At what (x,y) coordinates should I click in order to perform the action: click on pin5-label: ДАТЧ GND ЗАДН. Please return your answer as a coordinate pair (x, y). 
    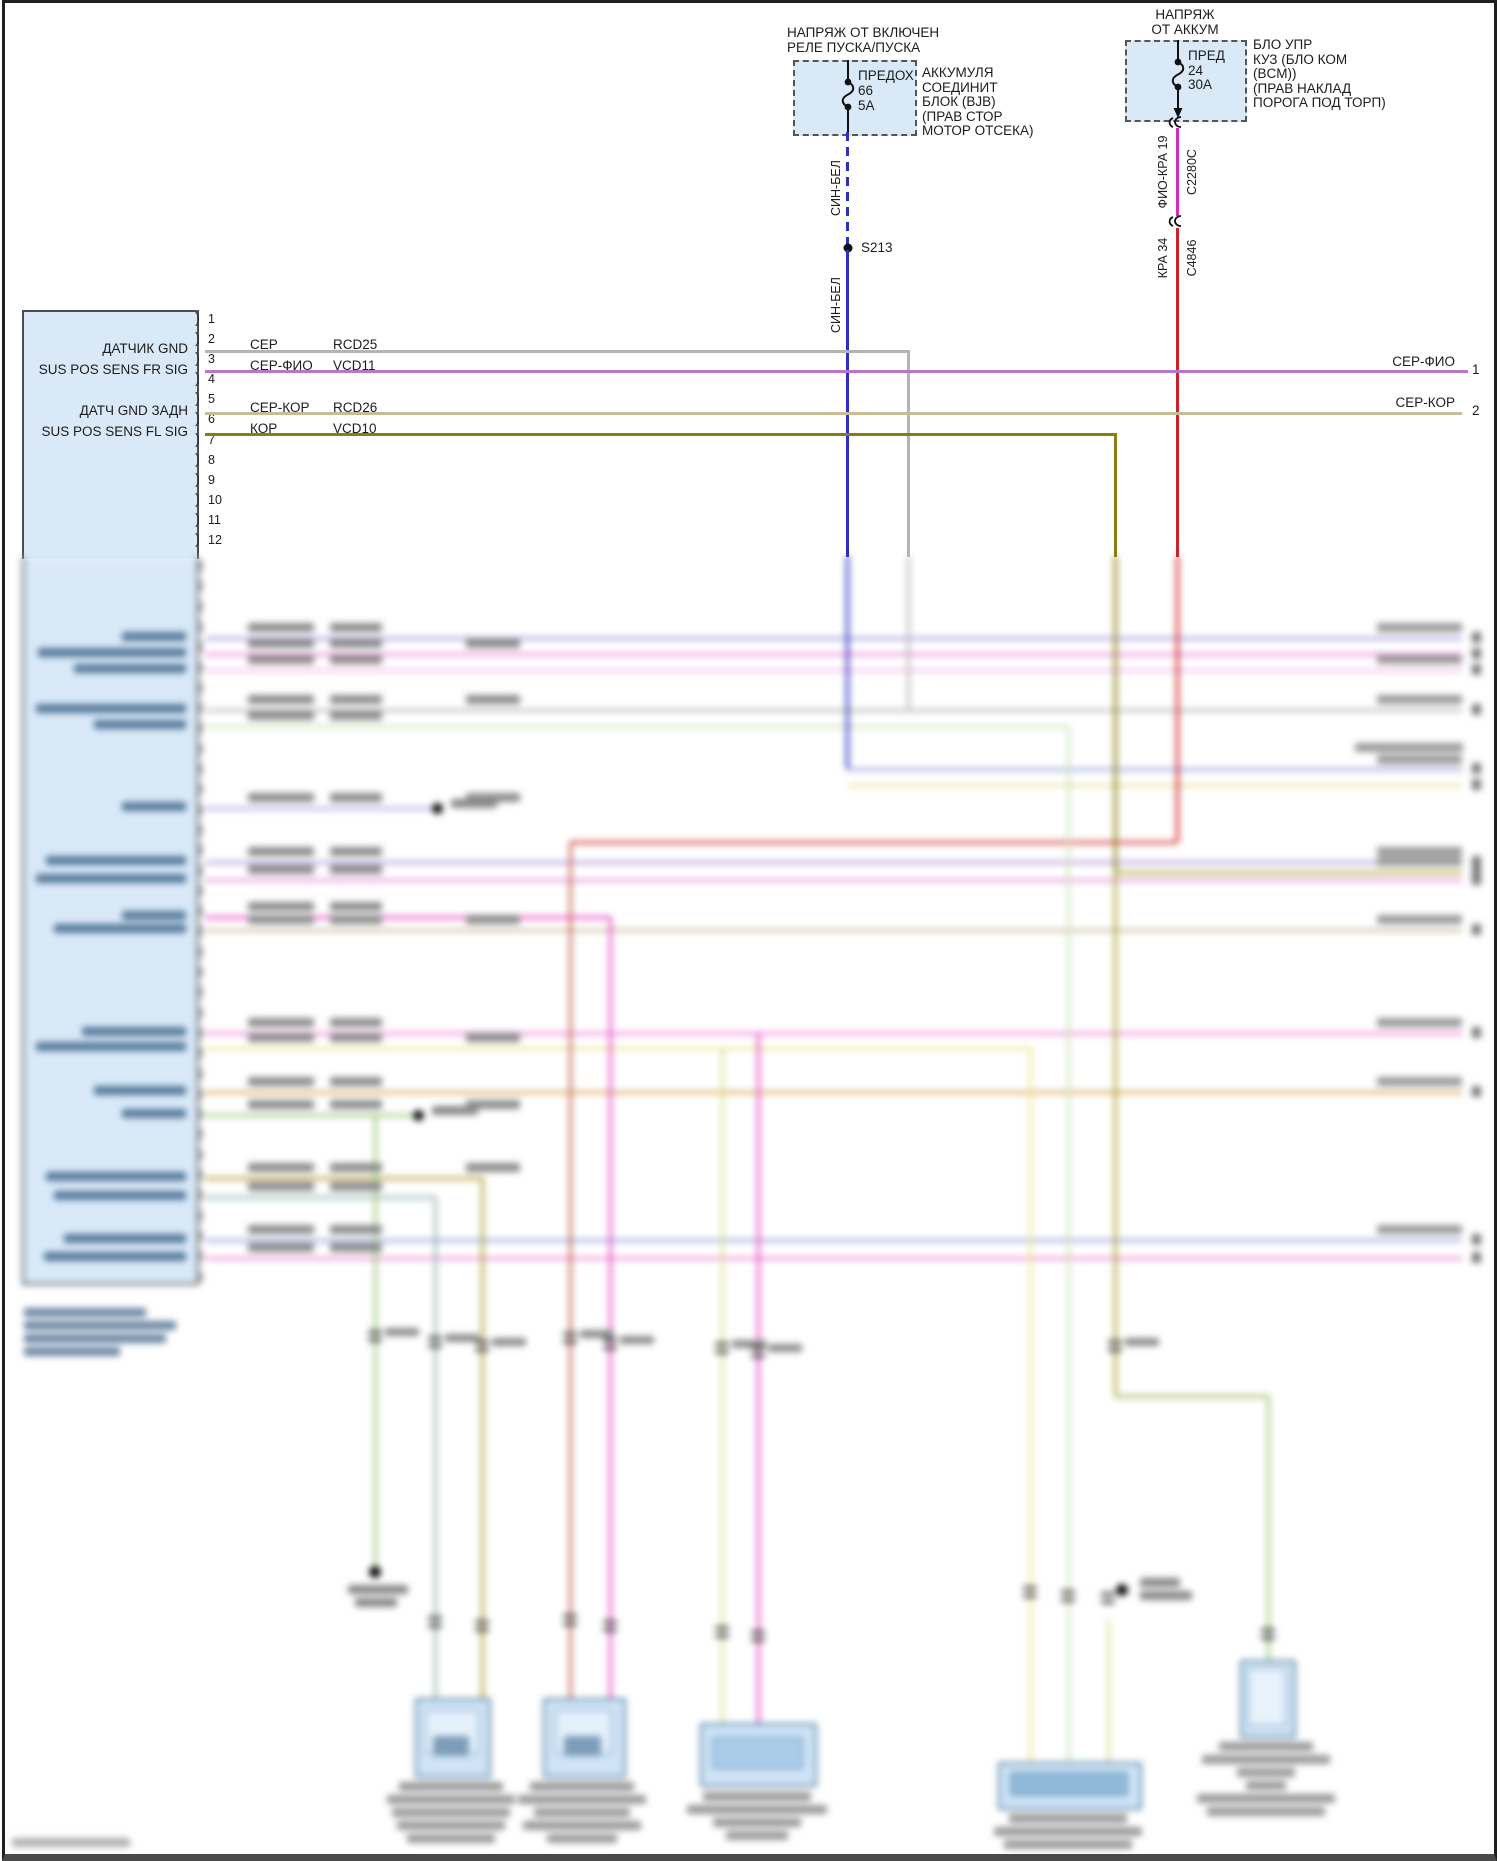
    Looking at the image, I should click on (133, 410).